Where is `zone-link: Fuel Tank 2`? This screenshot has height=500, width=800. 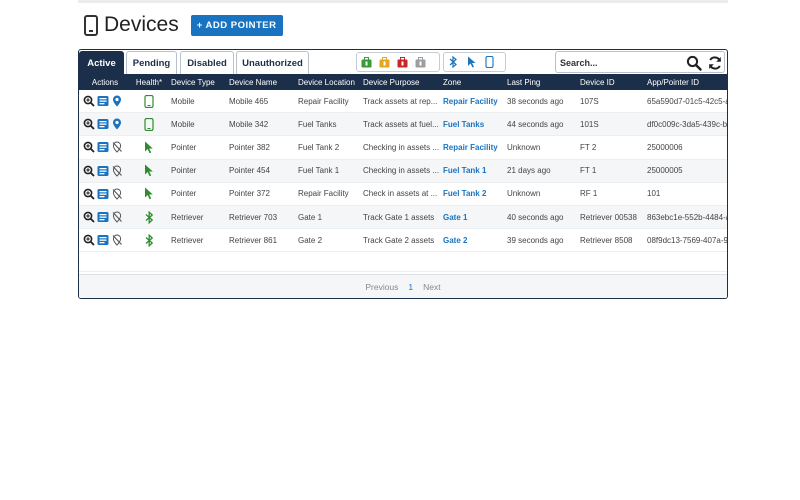 zone-link: Fuel Tank 2 is located at coordinates (465, 194).